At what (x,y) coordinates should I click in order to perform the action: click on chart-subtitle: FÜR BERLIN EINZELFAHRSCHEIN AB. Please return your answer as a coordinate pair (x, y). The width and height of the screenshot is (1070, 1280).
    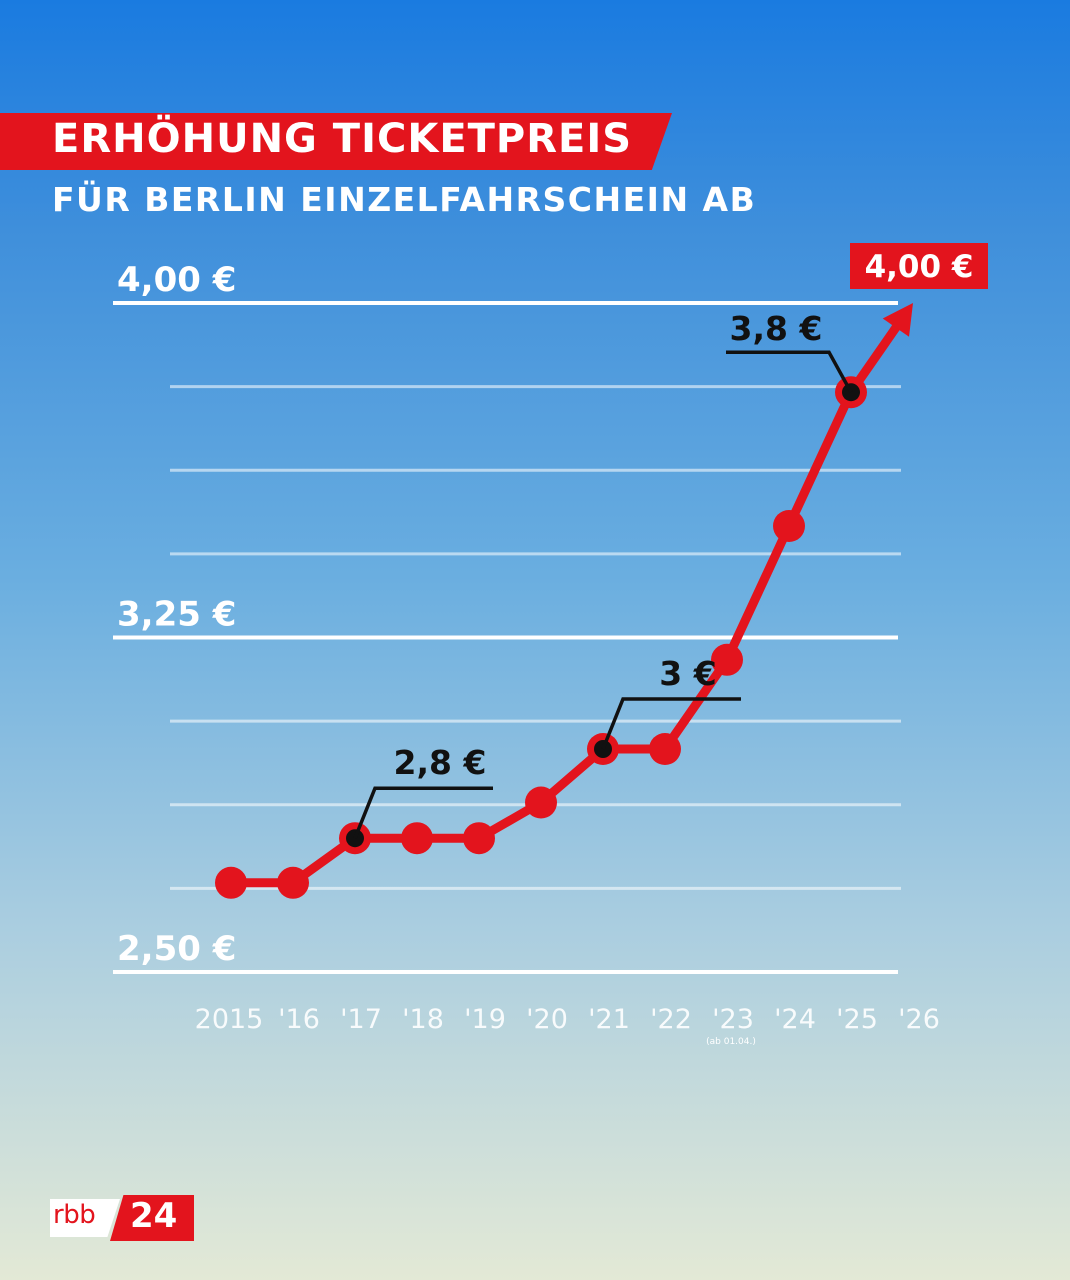
    Looking at the image, I should click on (404, 199).